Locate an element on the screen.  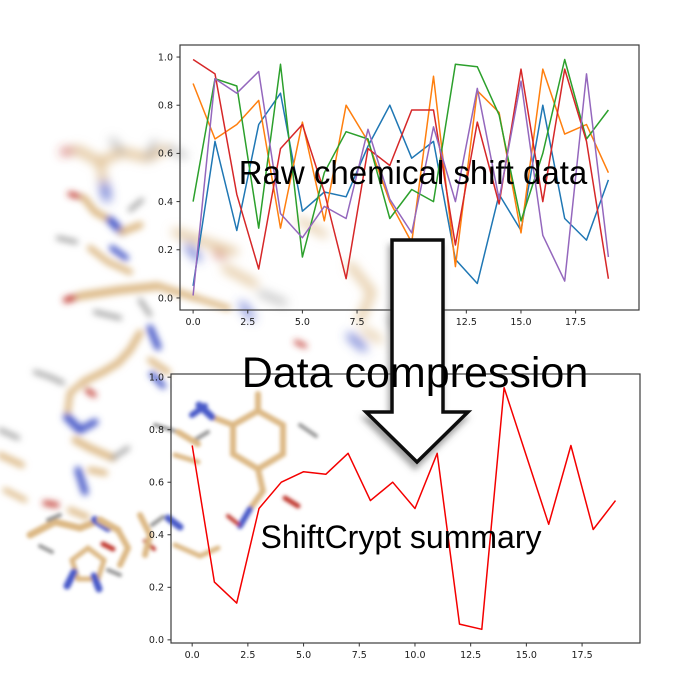
down-arrow-icon is located at coordinates (417, 351).